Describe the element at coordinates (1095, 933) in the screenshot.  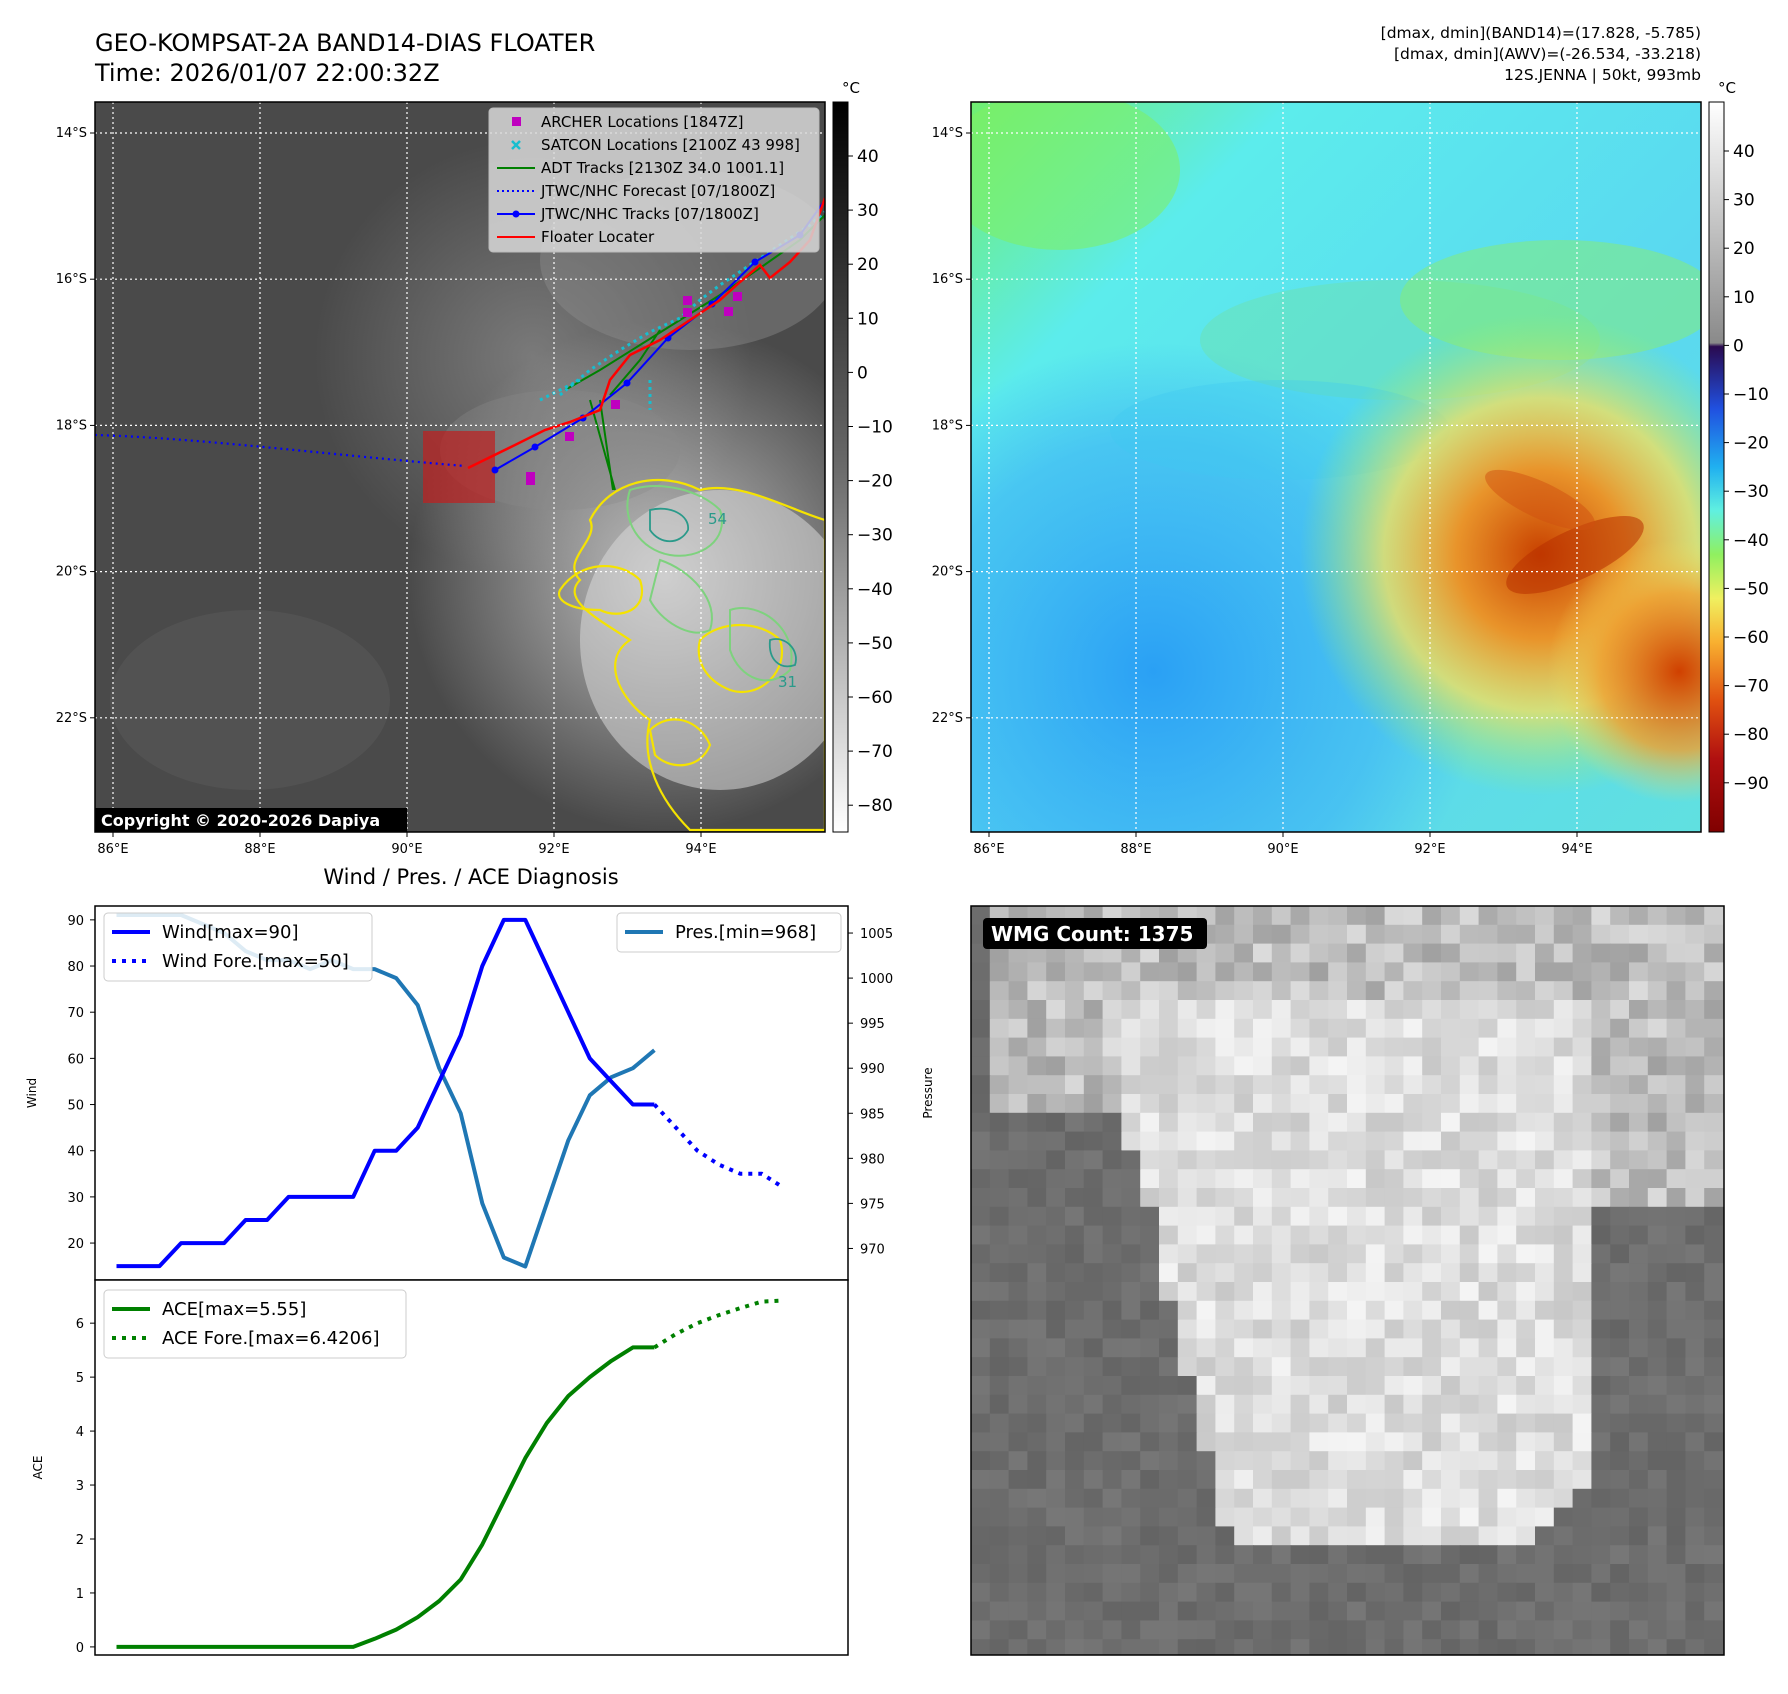
I see `wmg-count-box` at that location.